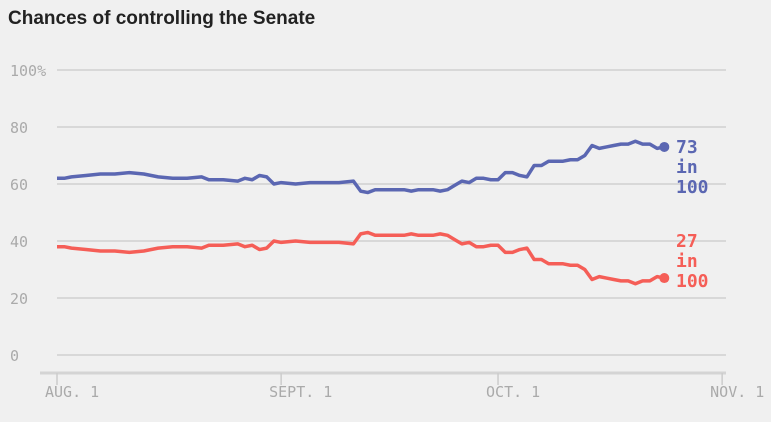  Describe the element at coordinates (361, 167) in the screenshot. I see `blue-series-line` at that location.